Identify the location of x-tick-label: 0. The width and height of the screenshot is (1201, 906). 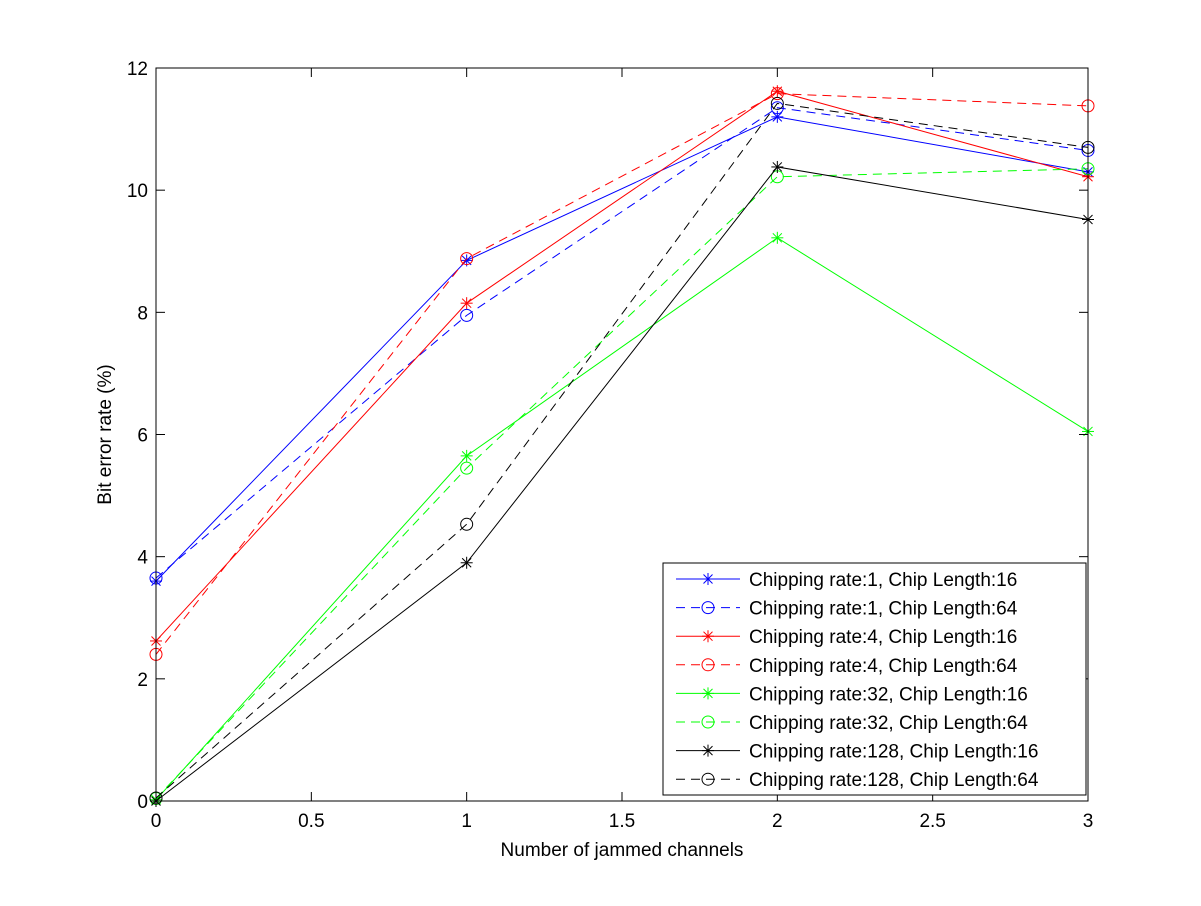
(156, 821).